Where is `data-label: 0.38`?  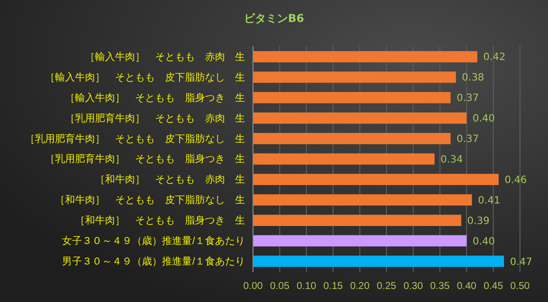
data-label: 0.38 is located at coordinates (473, 78).